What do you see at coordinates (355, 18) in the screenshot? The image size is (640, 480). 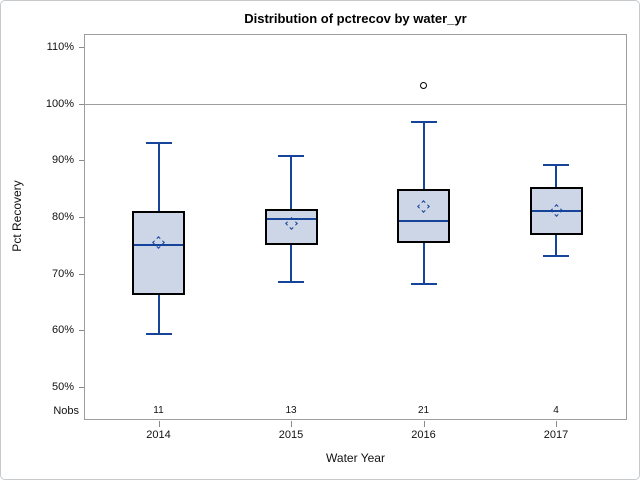 I see `chart-title: Distribution of pctrecov by water_yr` at bounding box center [355, 18].